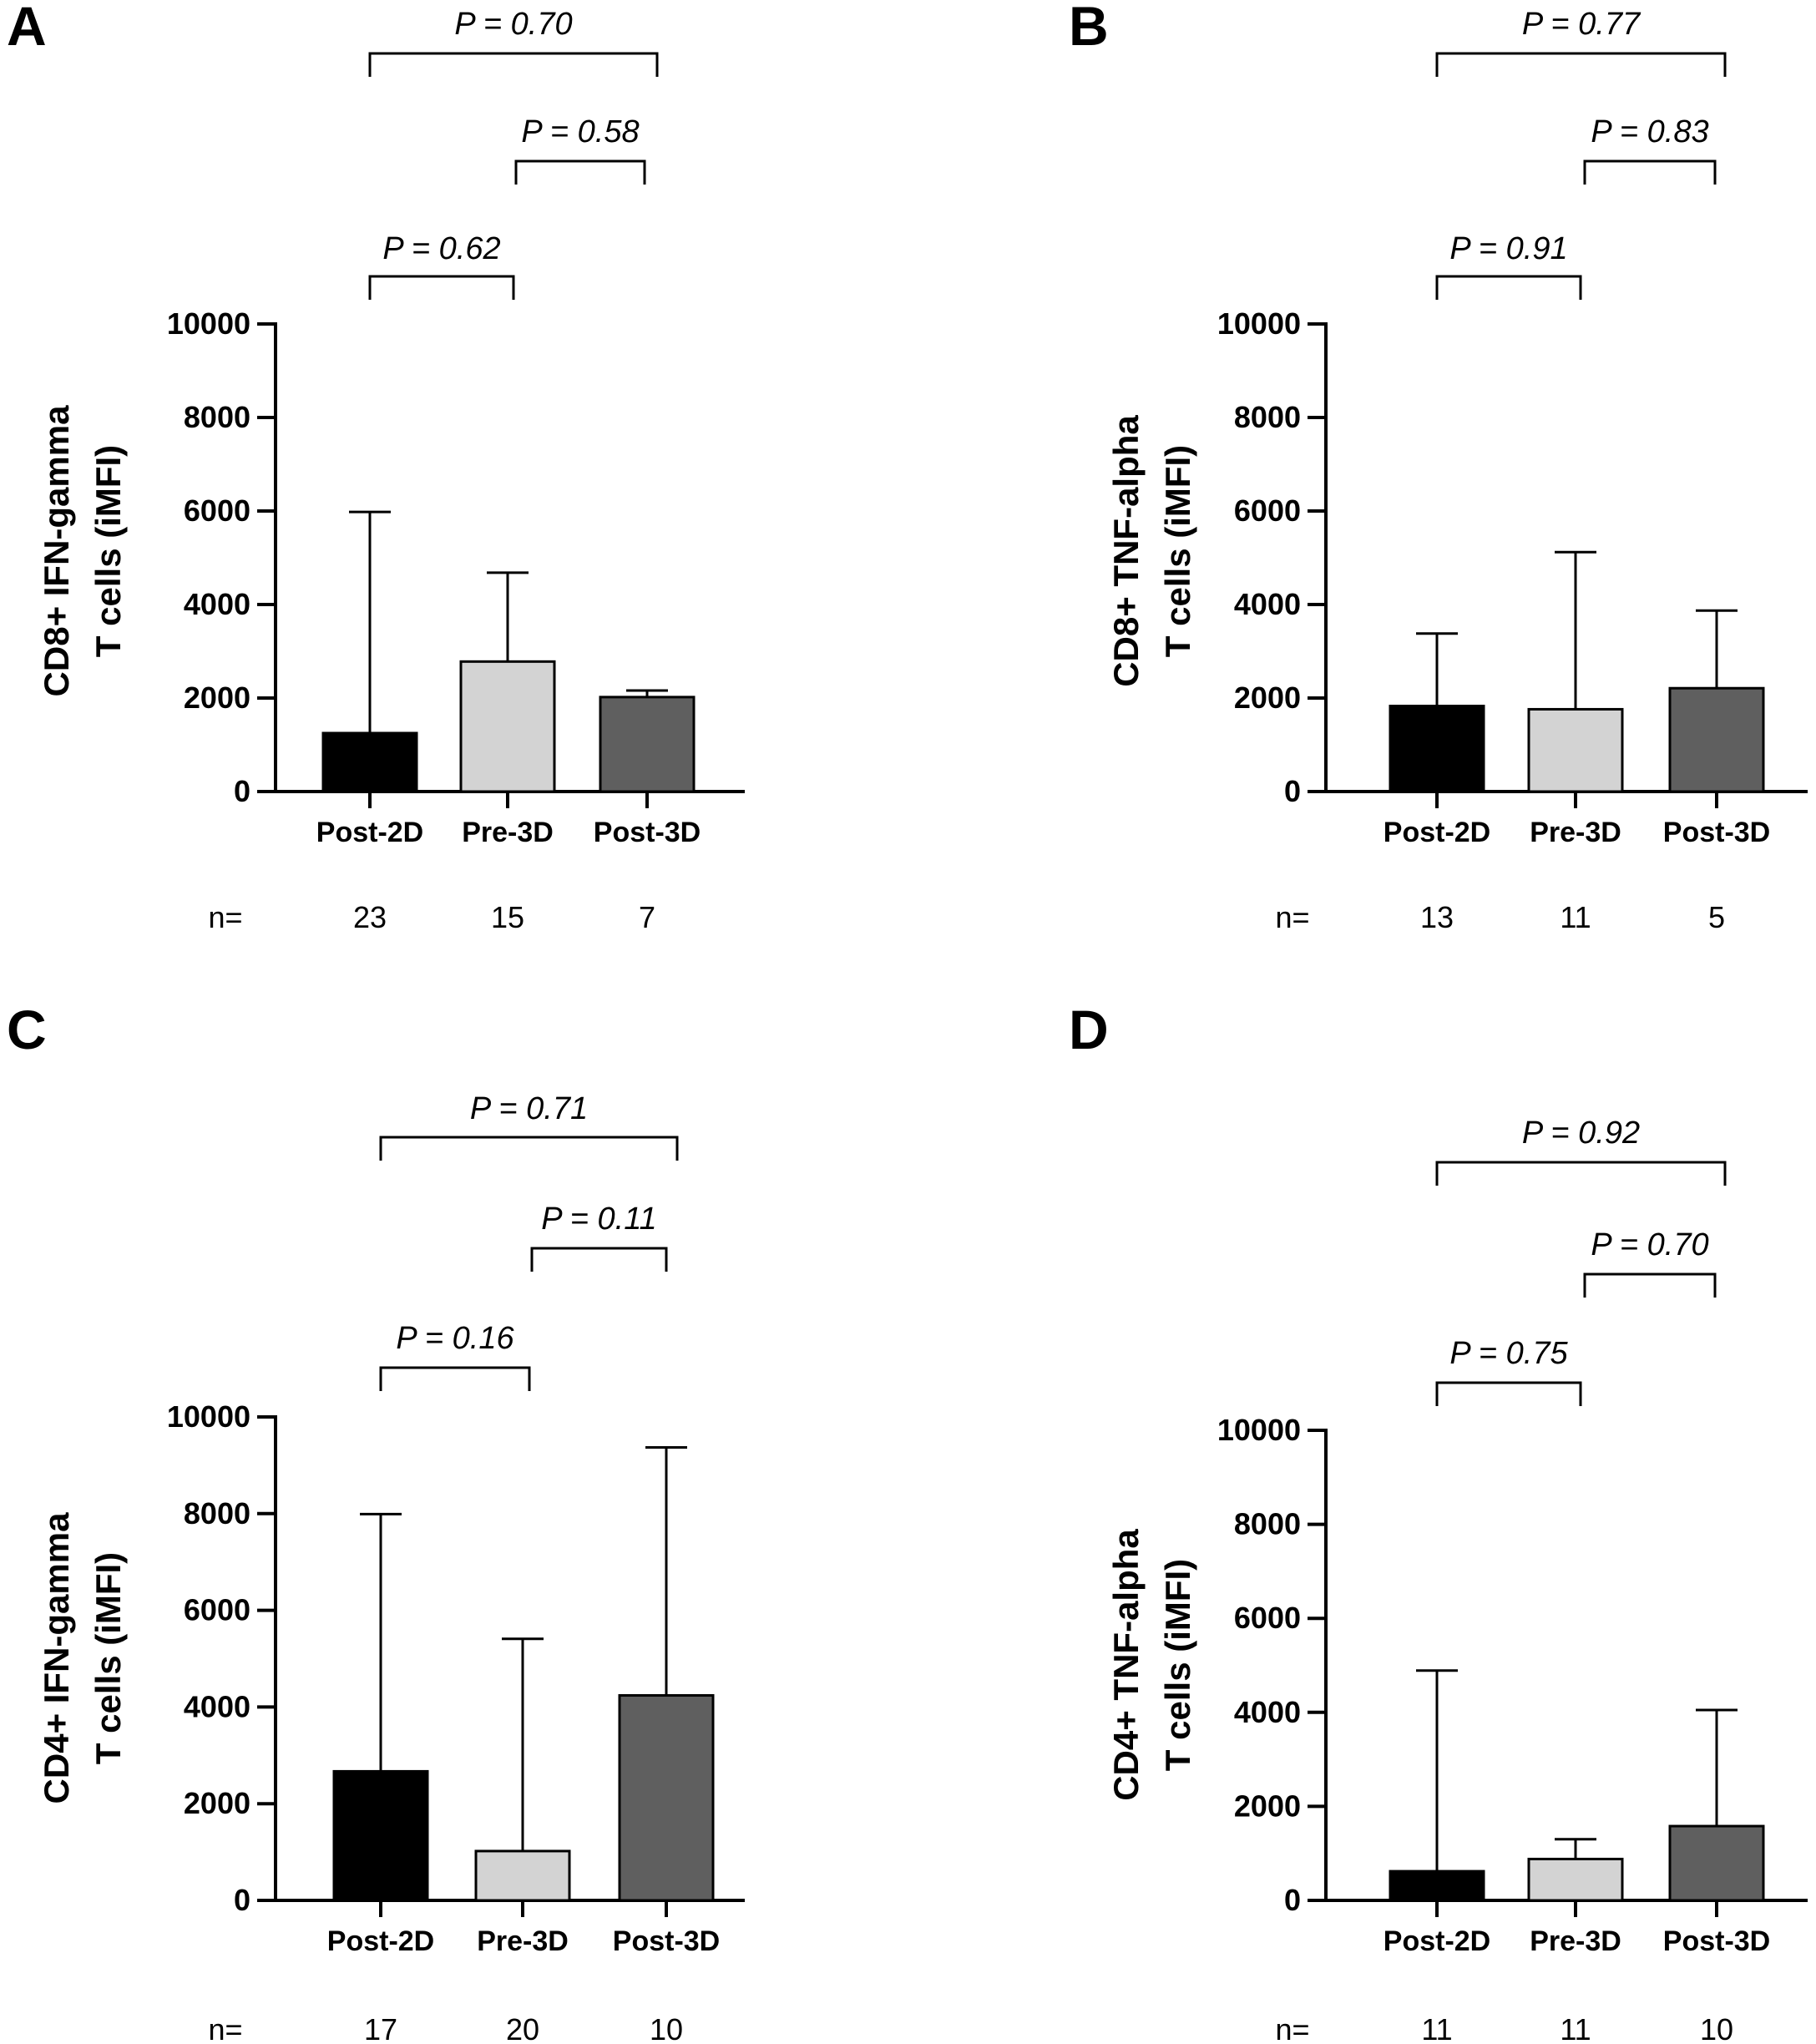 Image resolution: width=1816 pixels, height=2044 pixels. What do you see at coordinates (1437, 917) in the screenshot?
I see `n-value: 13` at bounding box center [1437, 917].